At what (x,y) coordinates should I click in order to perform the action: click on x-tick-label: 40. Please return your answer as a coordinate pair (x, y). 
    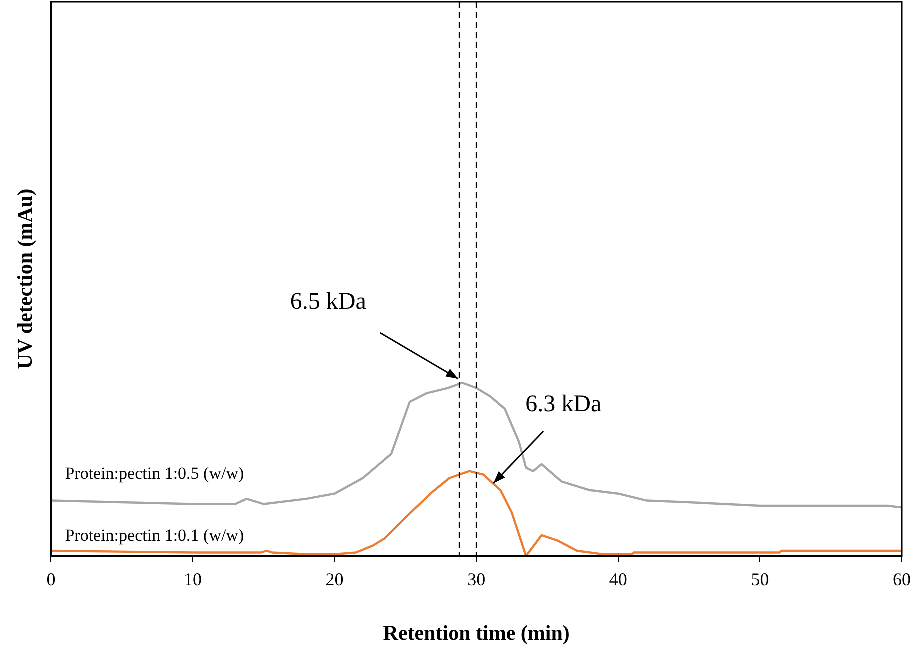
    Looking at the image, I should click on (618, 580).